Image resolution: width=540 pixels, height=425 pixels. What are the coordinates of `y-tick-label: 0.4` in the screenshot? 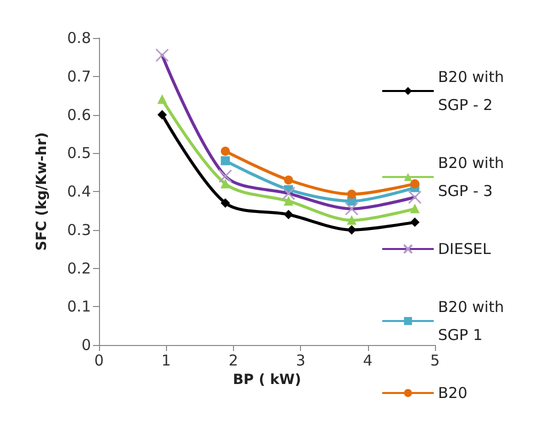 It's located at (79, 191).